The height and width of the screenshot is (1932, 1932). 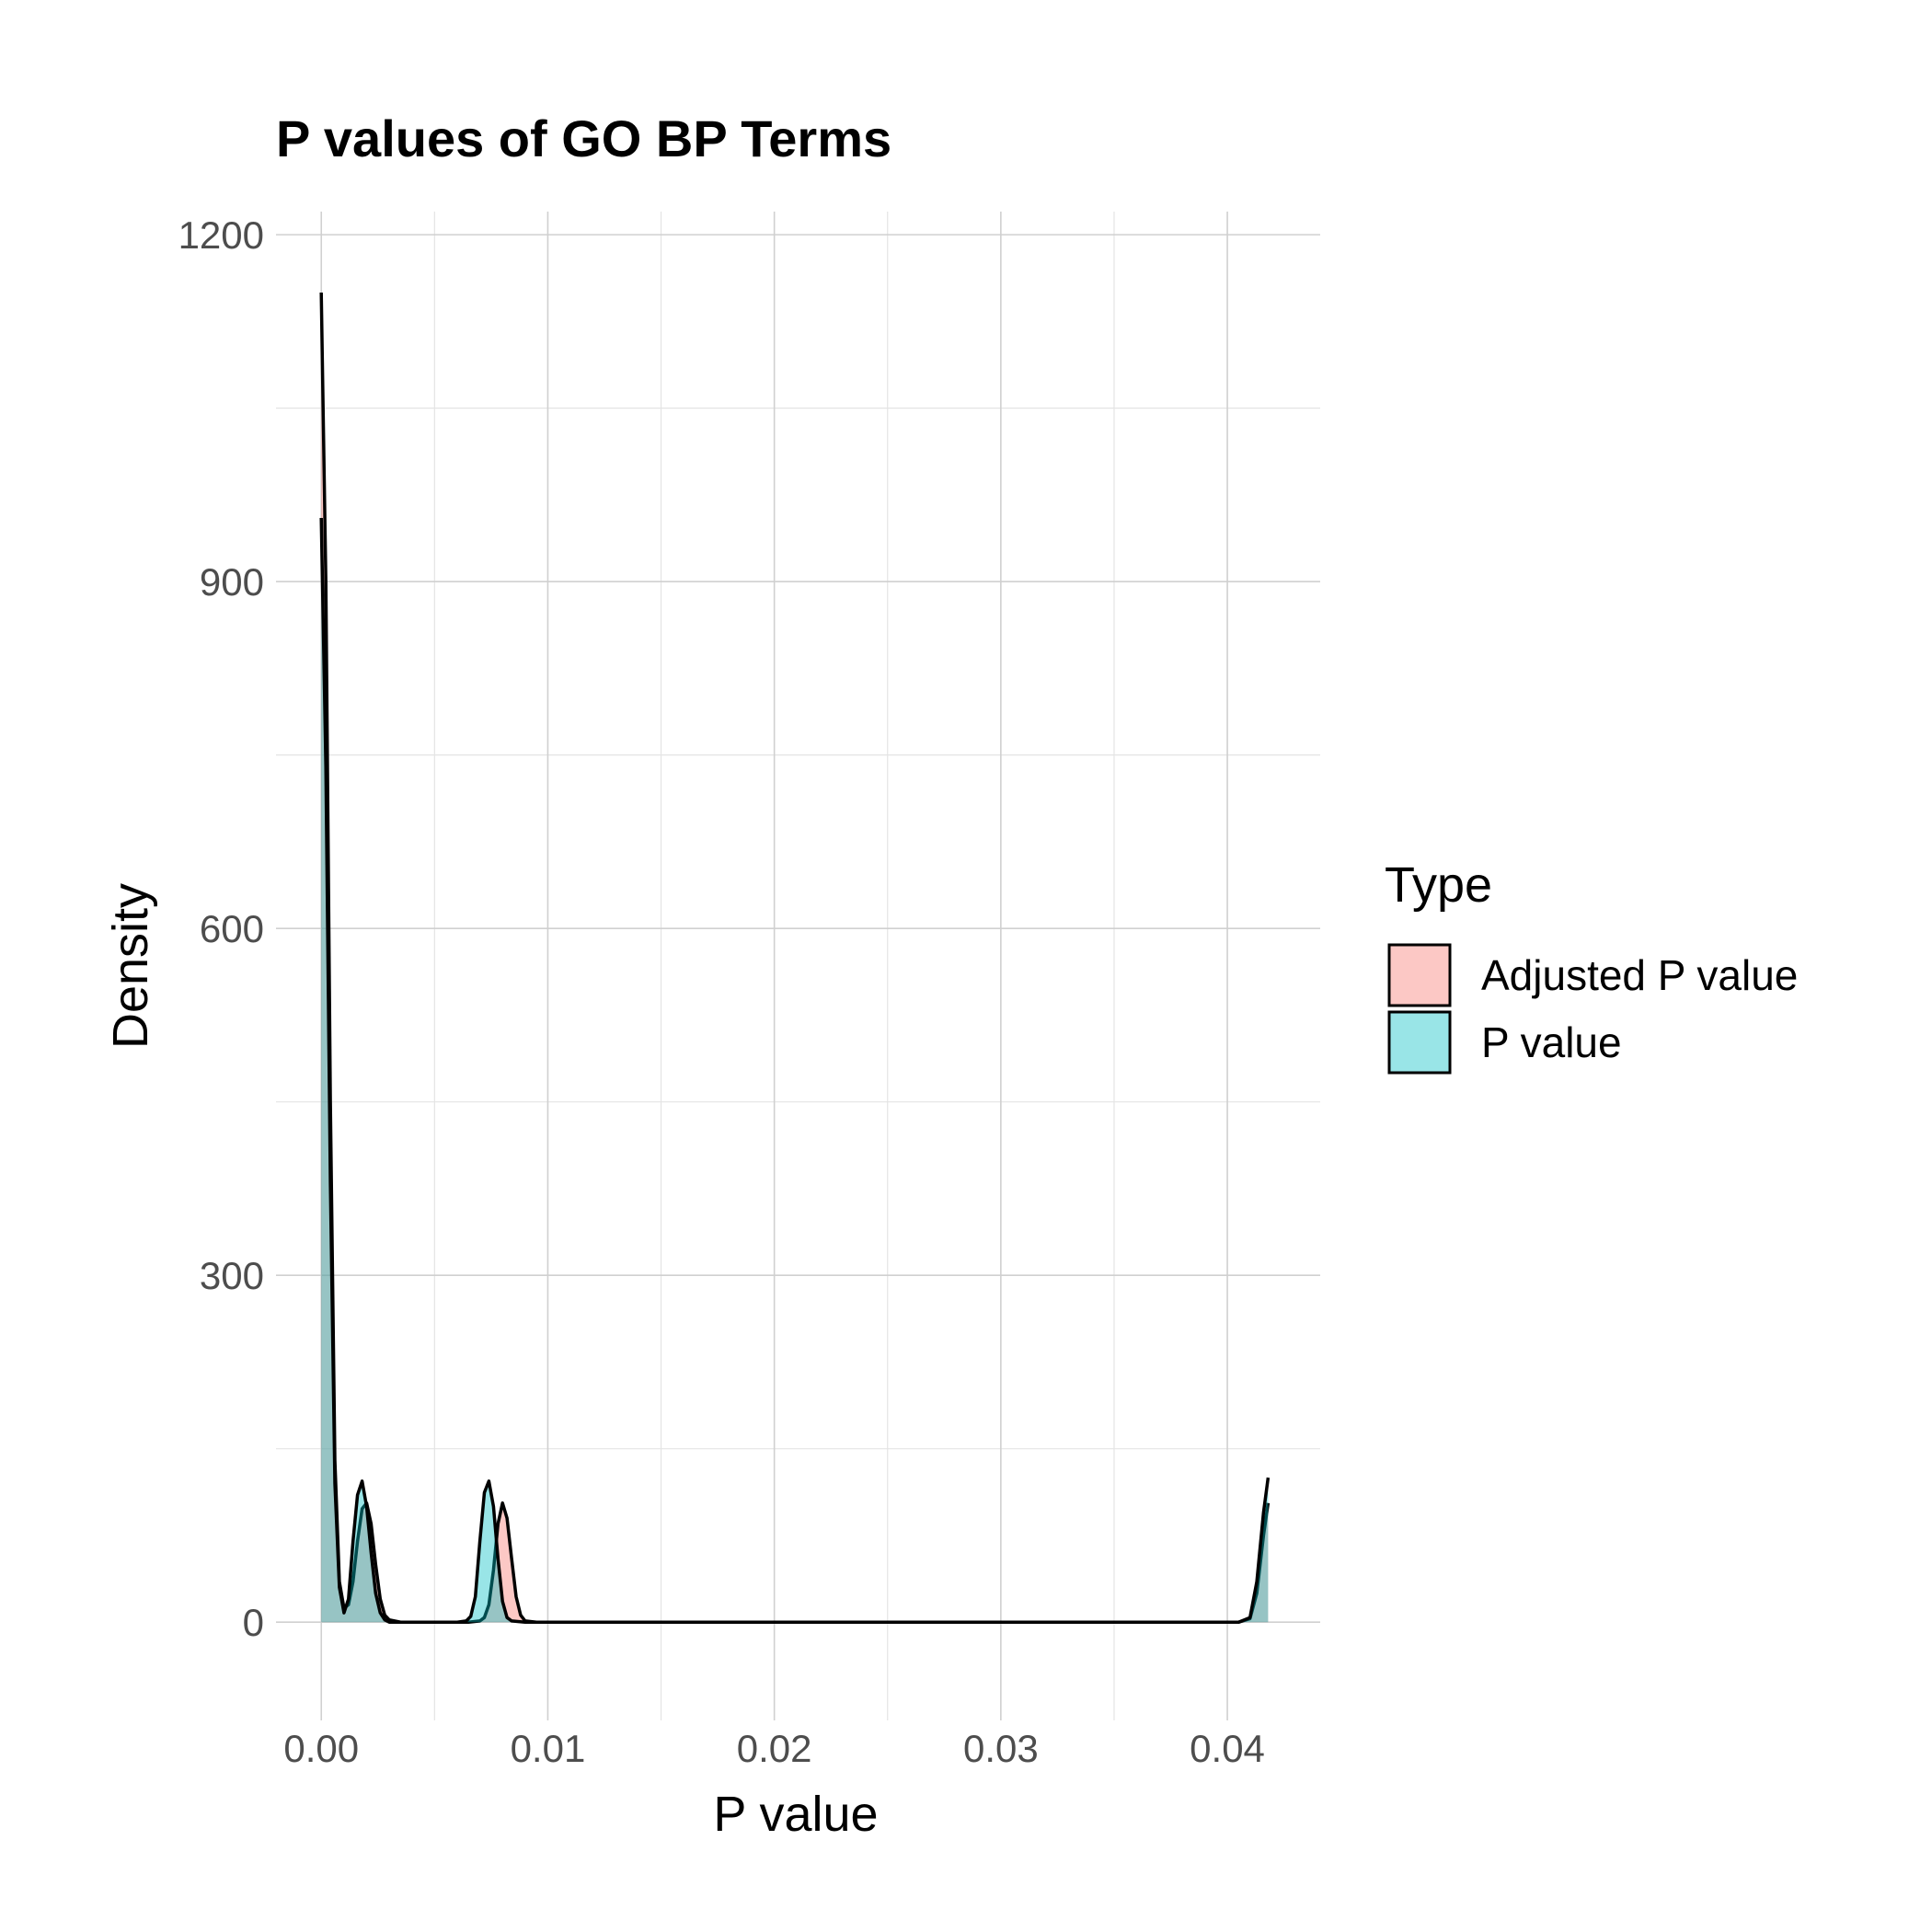 What do you see at coordinates (548, 1748) in the screenshot?
I see `x-tick-label: 0.01` at bounding box center [548, 1748].